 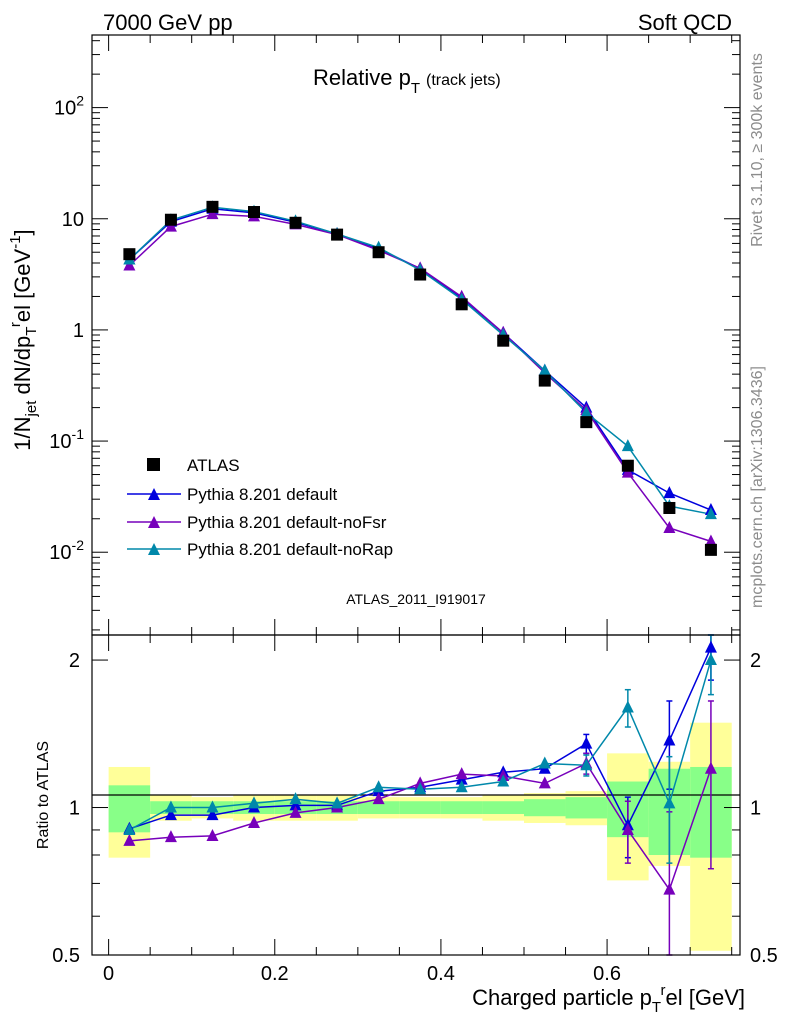 I want to click on legend-label-nofsr: Pythia 8.201 default-noFsr, so click(x=287, y=522).